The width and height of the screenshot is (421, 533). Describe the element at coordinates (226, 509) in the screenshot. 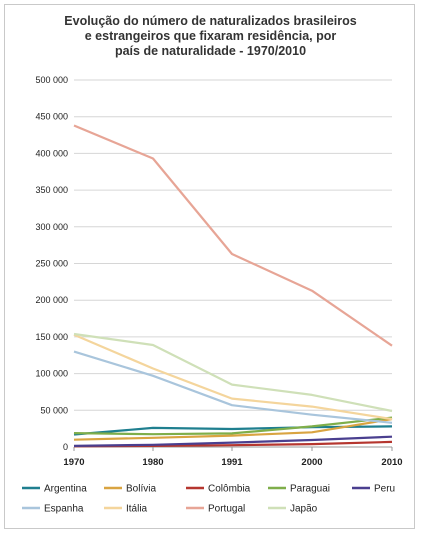

I see `legend-label: Portugal` at that location.